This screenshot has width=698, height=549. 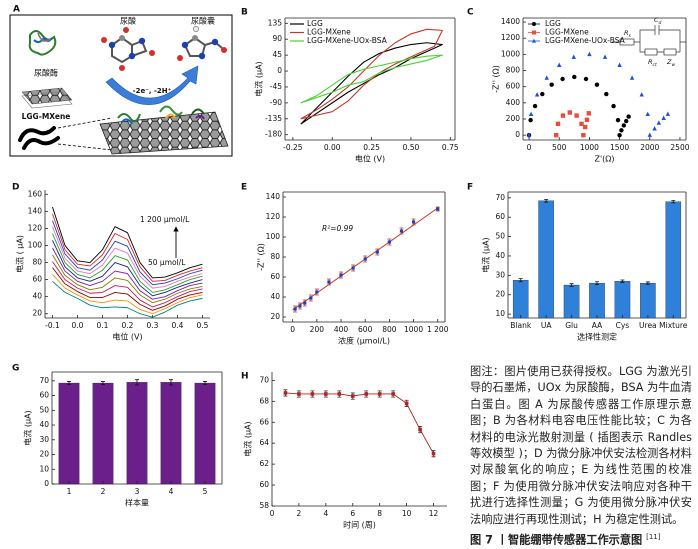 I want to click on y-tick-label: 160, so click(x=35, y=193).